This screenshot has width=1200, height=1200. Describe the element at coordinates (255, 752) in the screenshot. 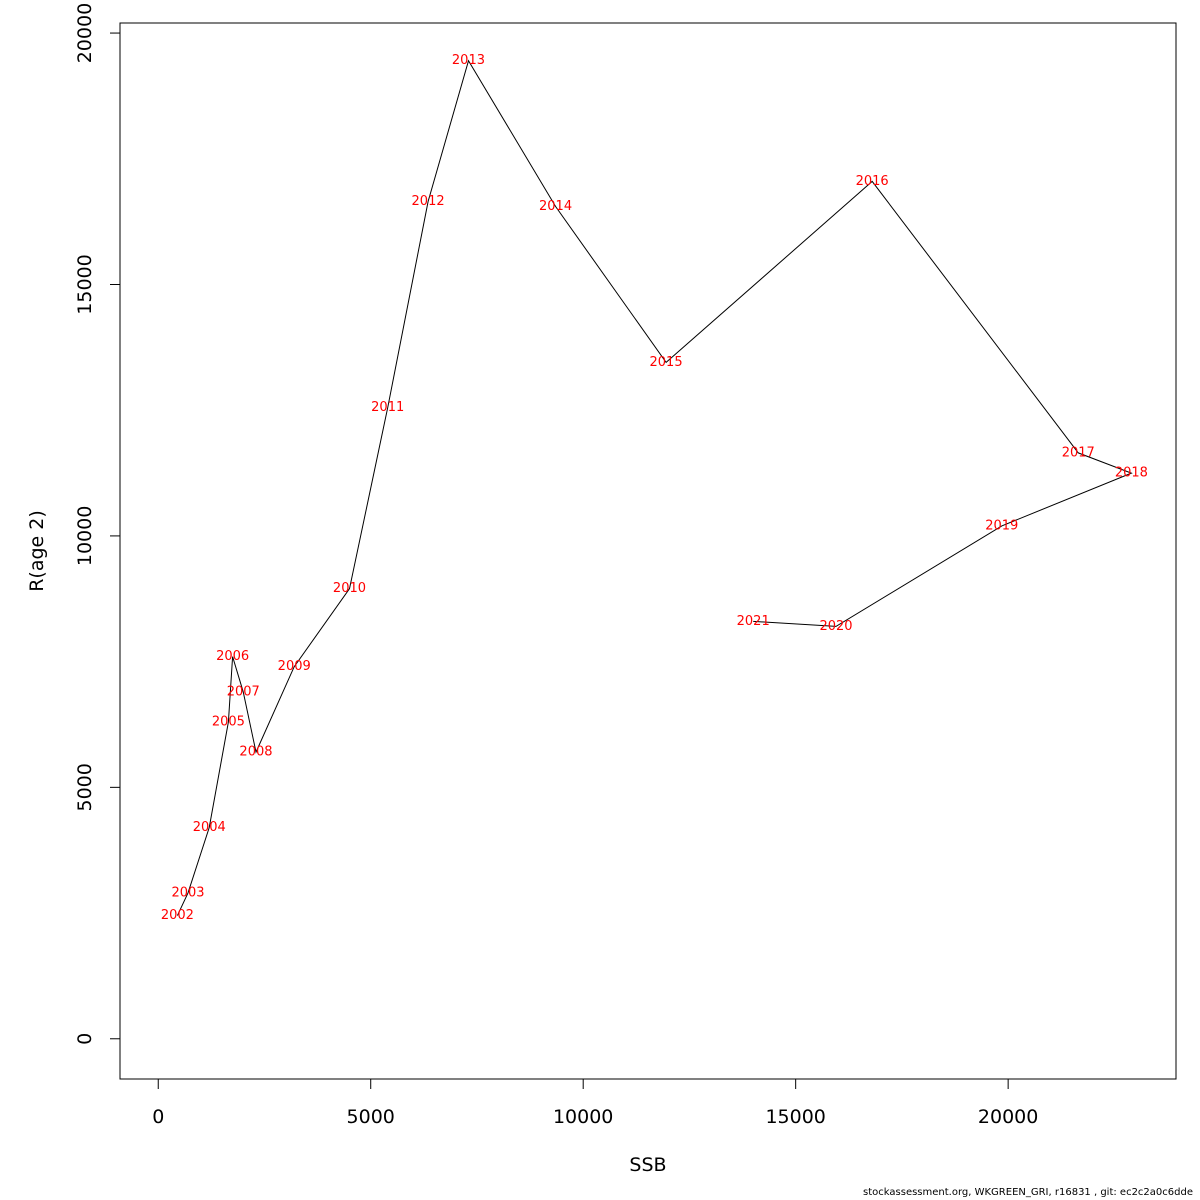

I see `year-label-2008: 2008` at that location.